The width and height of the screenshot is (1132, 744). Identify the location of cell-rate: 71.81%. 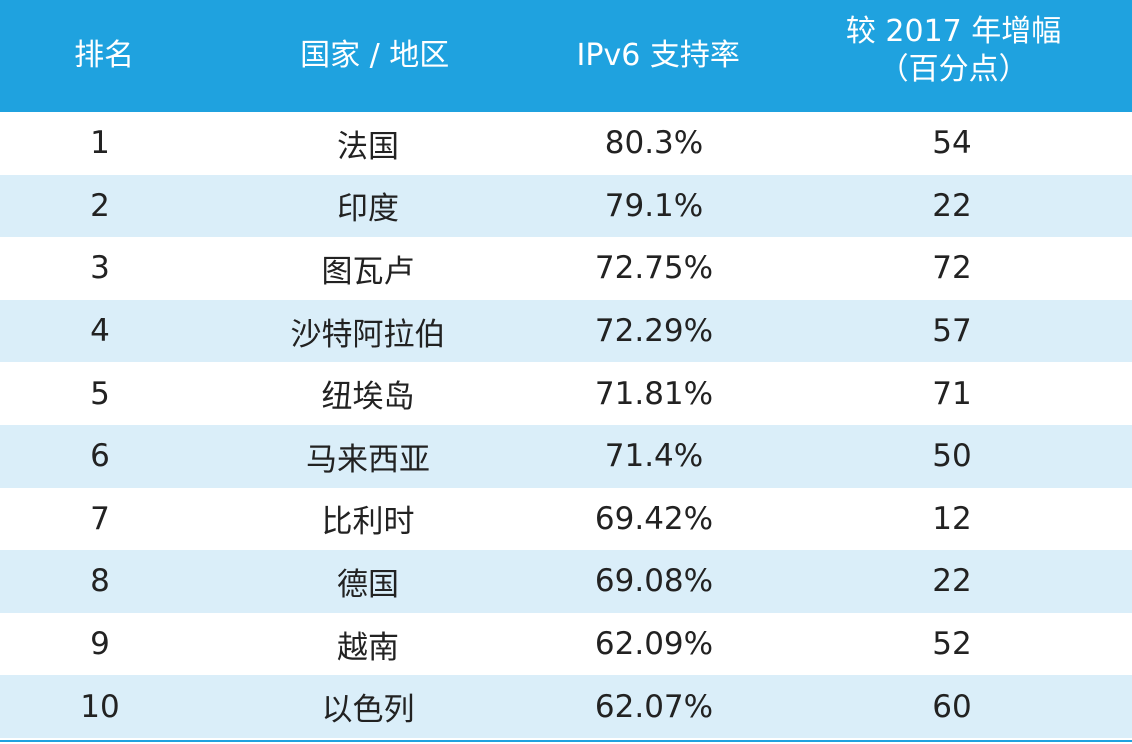
(654, 393).